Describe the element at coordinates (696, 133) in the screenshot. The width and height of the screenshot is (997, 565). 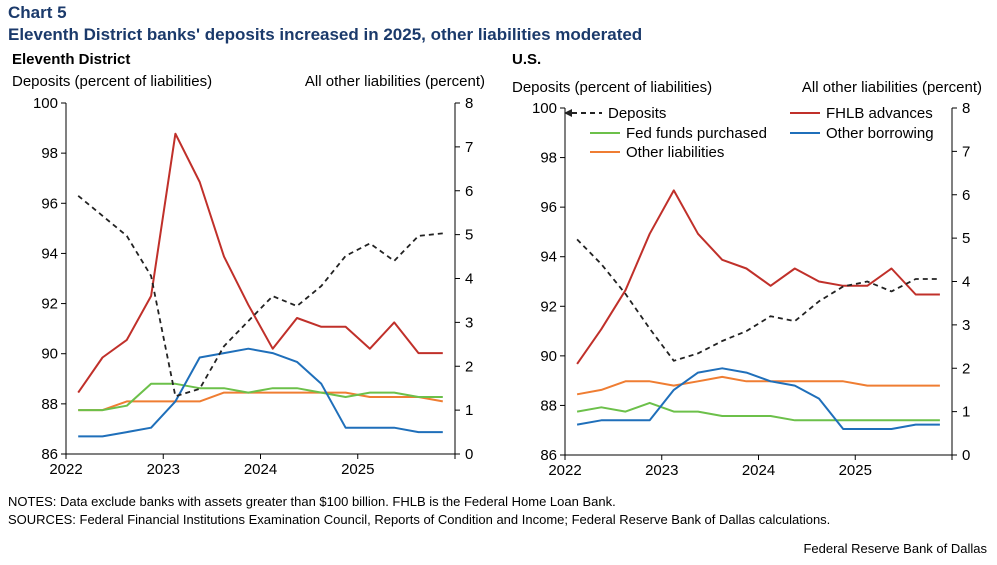
I see `legend-label-fed-funds: Fed funds purchased` at that location.